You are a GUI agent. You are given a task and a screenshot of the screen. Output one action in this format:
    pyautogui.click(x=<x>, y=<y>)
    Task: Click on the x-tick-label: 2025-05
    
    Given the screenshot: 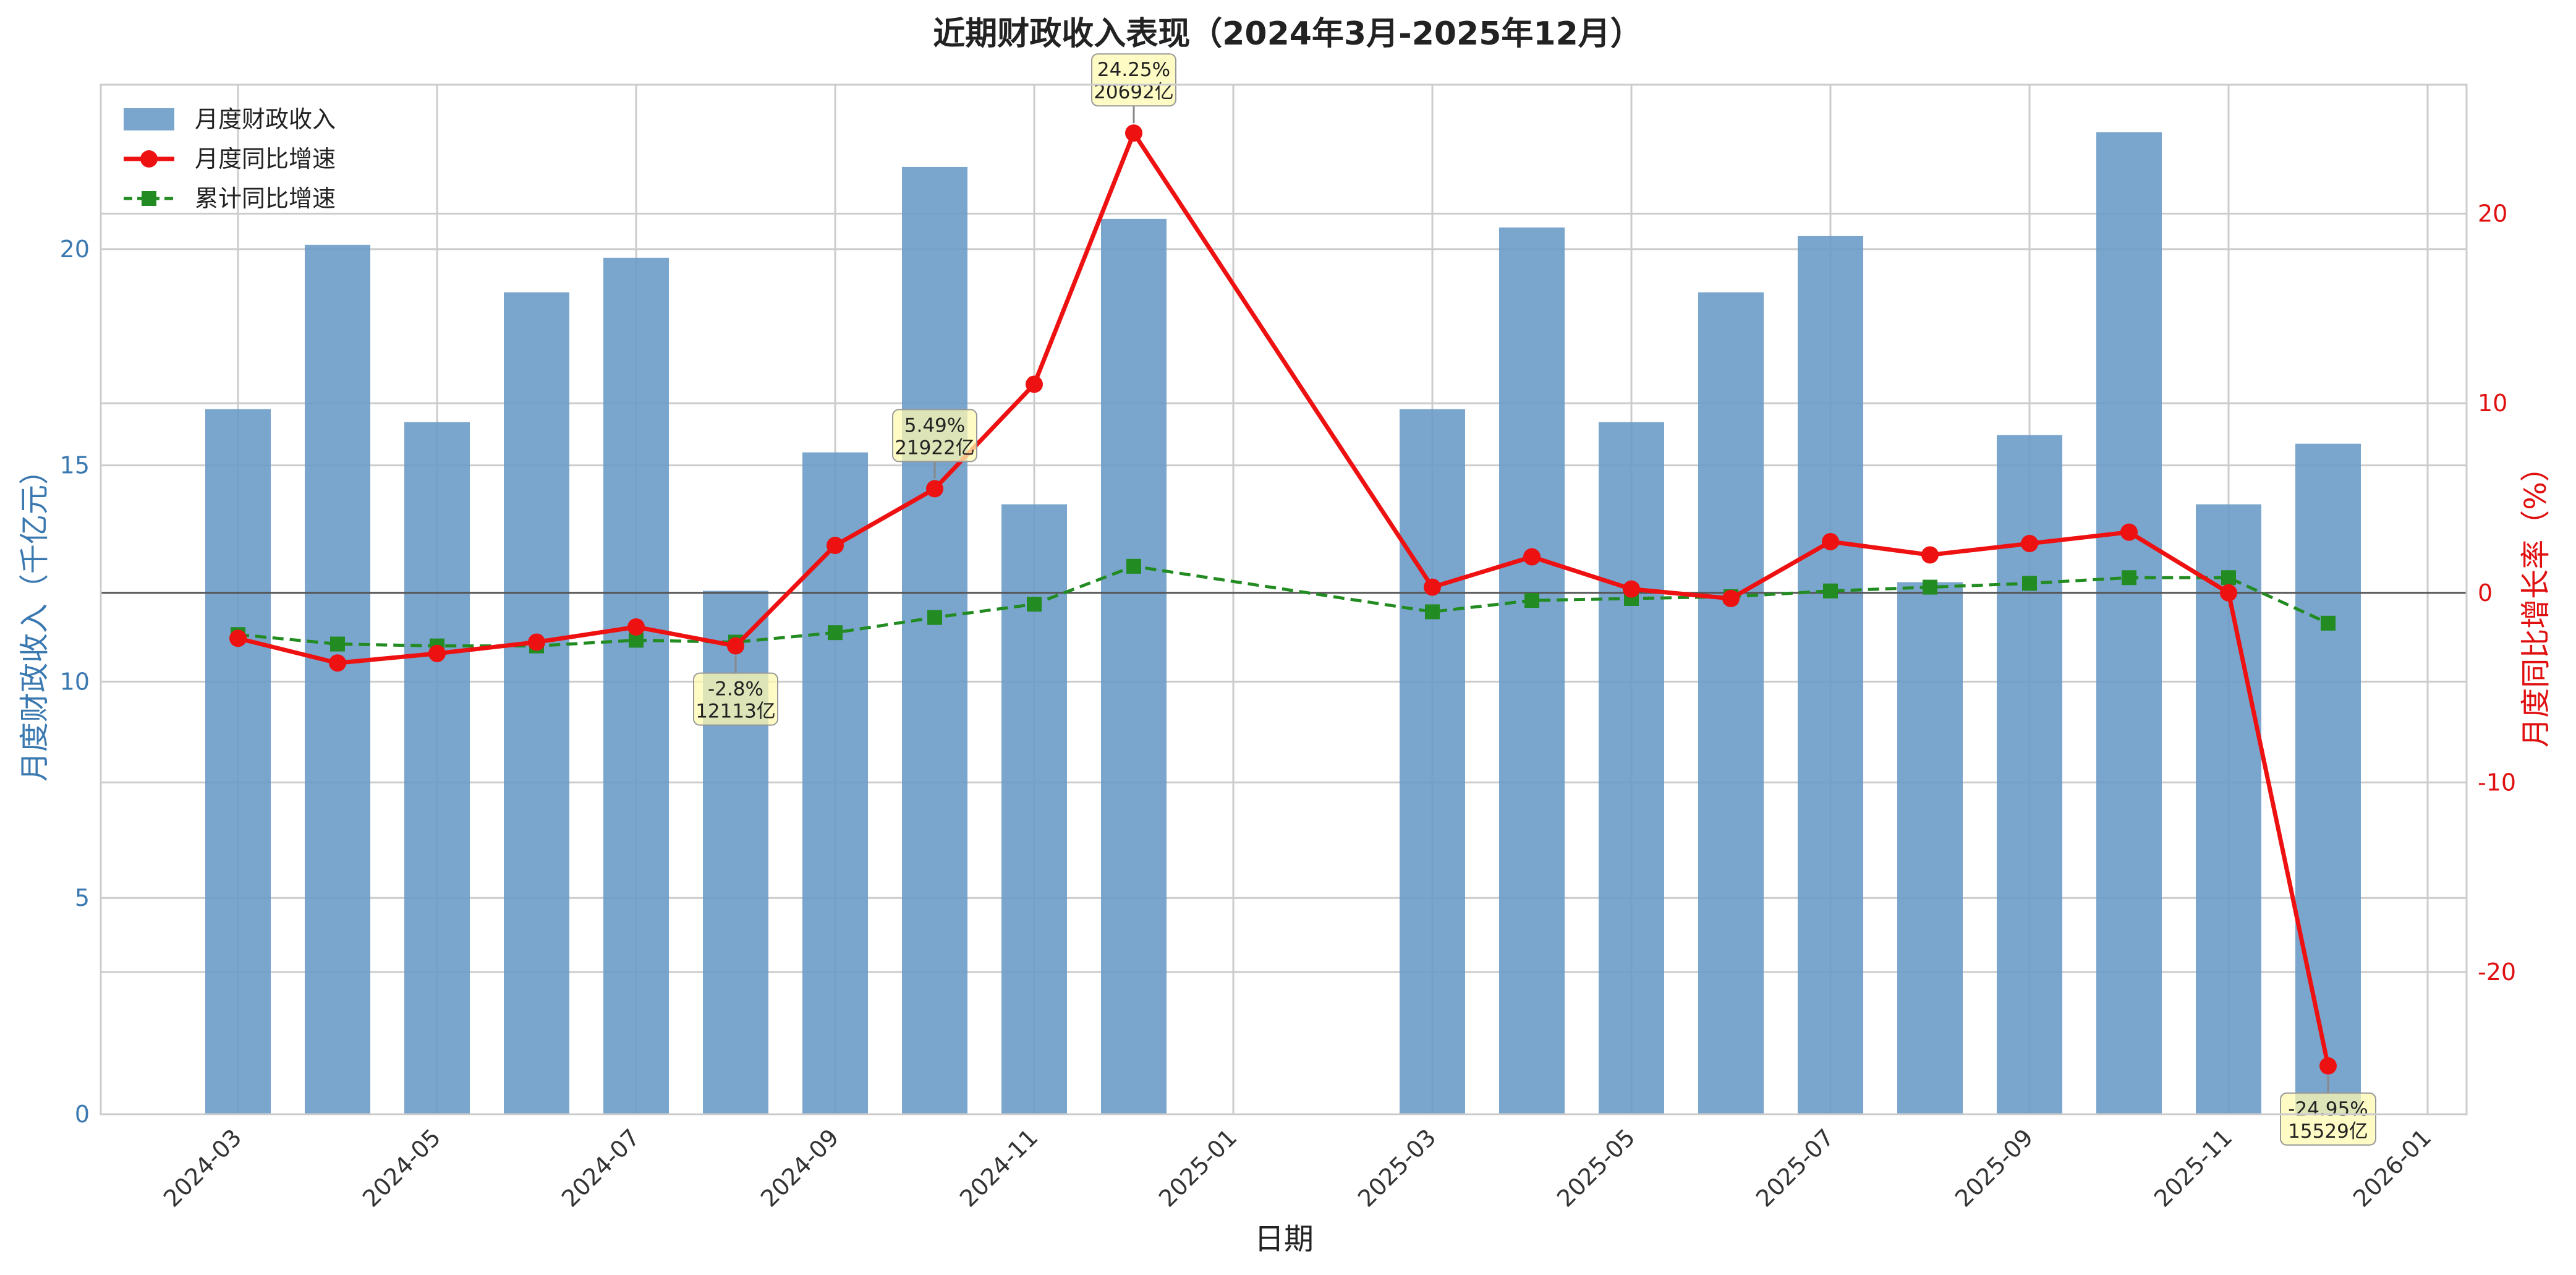 What is the action you would take?
    pyautogui.click(x=1596, y=1168)
    